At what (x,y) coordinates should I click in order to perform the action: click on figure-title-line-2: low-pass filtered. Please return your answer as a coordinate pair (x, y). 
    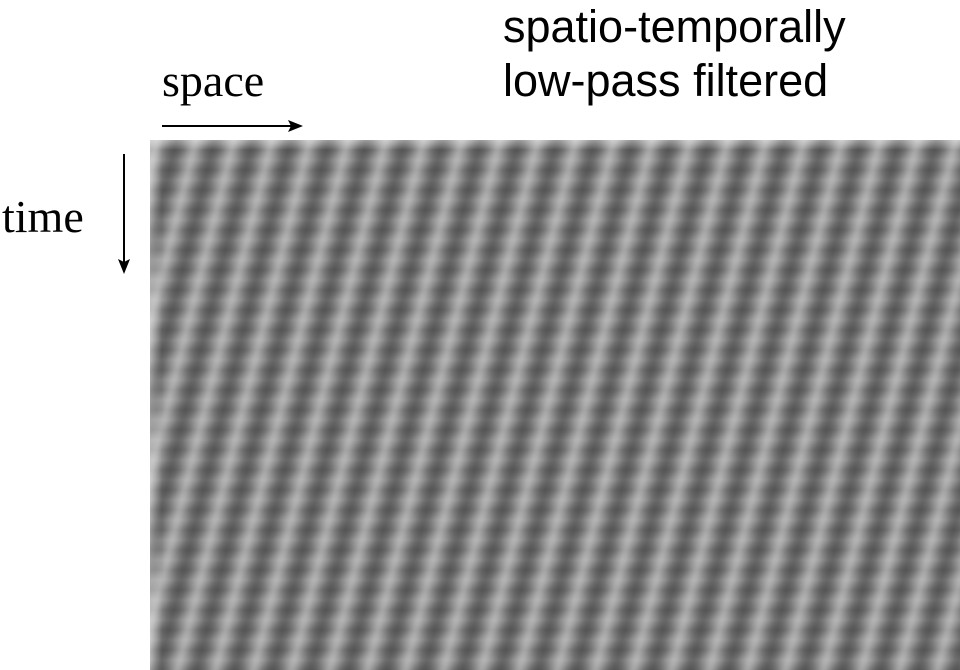
    Looking at the image, I should click on (728, 81).